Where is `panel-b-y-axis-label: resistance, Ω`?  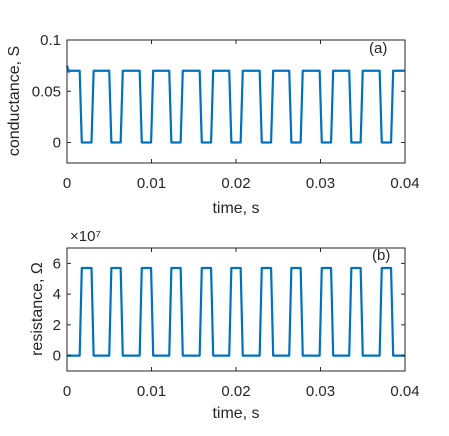 panel-b-y-axis-label: resistance, Ω is located at coordinates (37, 309).